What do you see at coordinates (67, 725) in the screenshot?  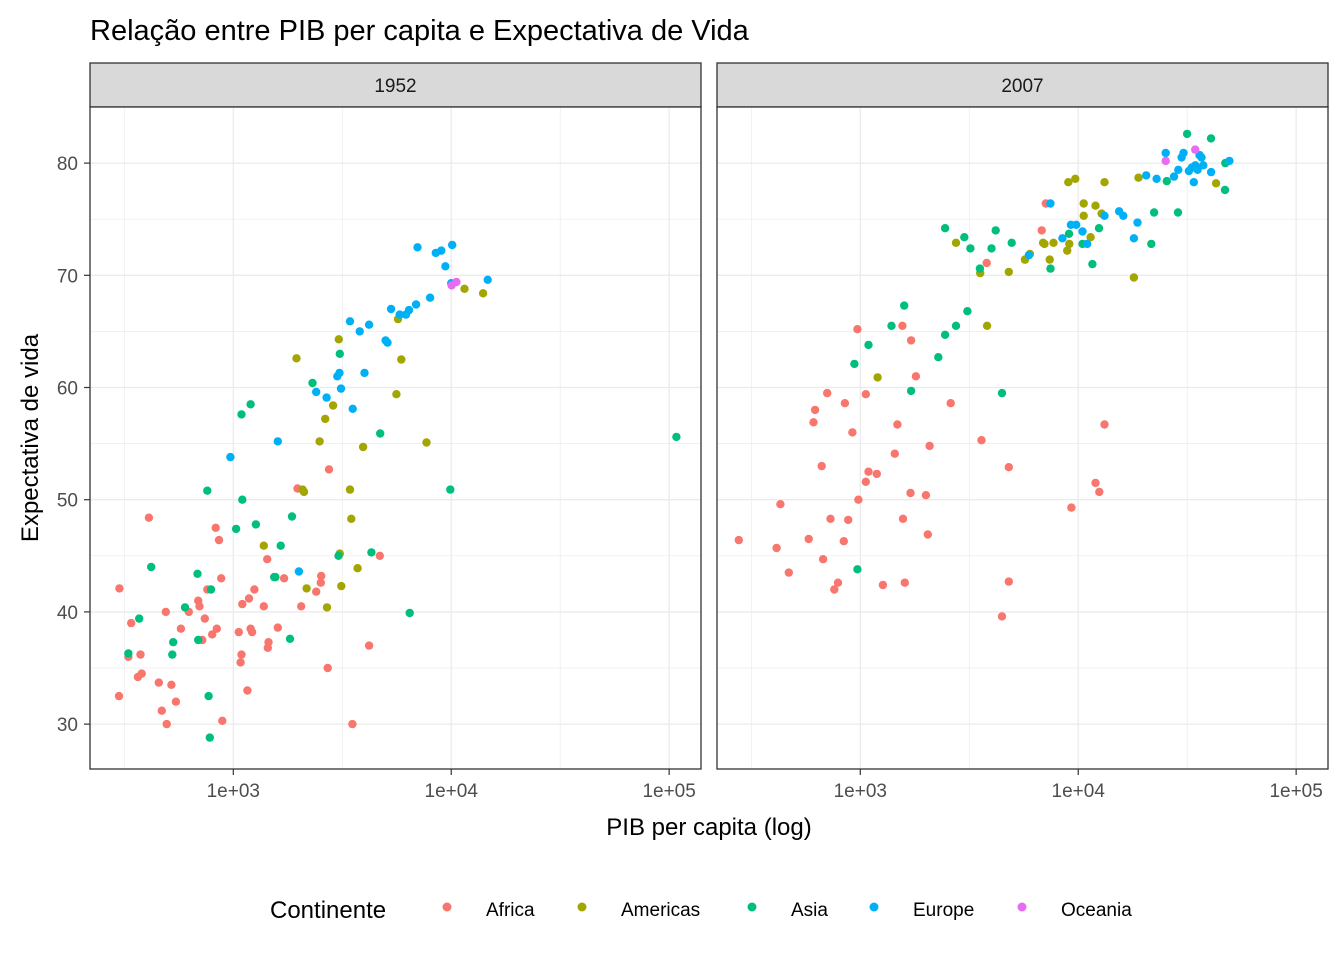 I see `y-tick-label: 30` at bounding box center [67, 725].